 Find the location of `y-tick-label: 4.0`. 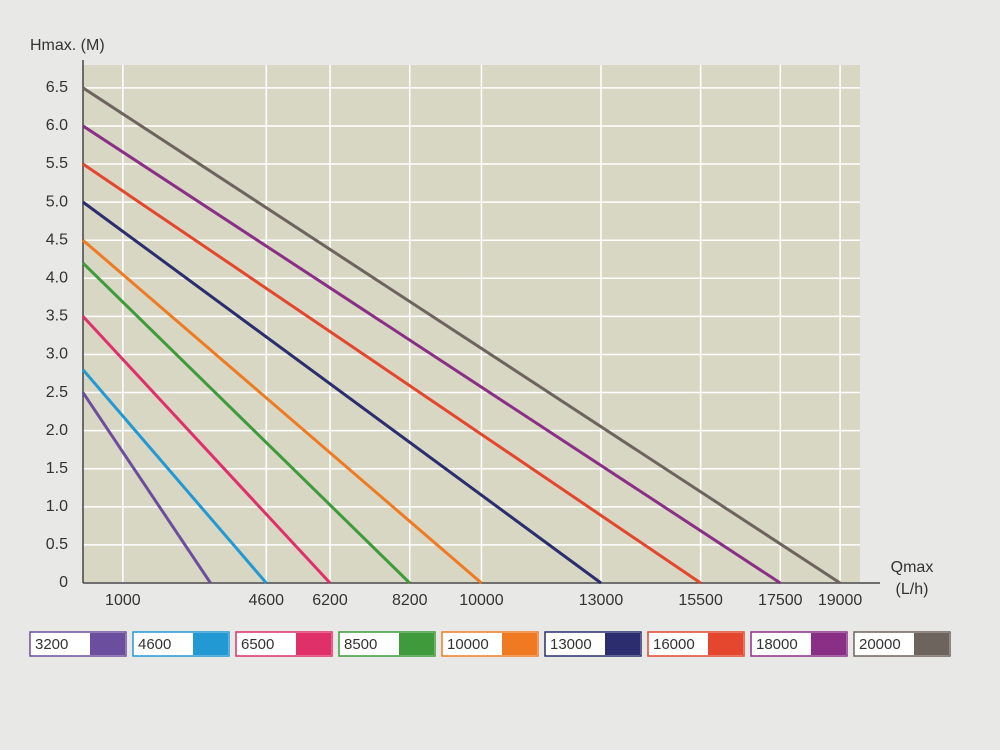

y-tick-label: 4.0 is located at coordinates (57, 278).